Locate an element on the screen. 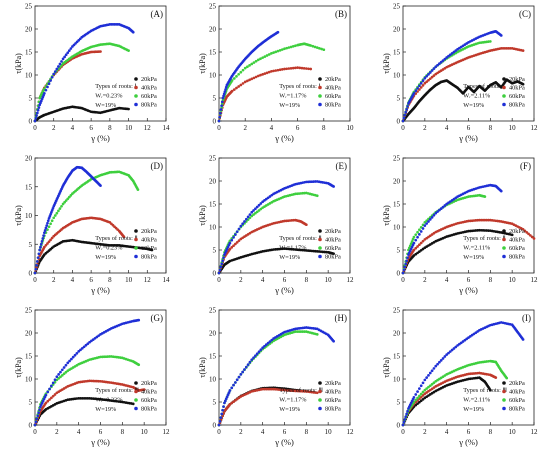 The image size is (550, 461). series-60kpa is located at coordinates (268, 233).